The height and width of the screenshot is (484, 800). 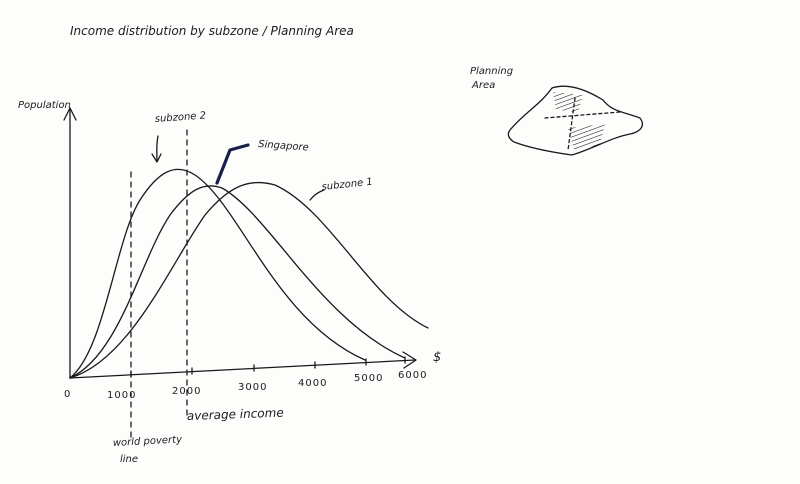 What do you see at coordinates (437, 357) in the screenshot?
I see `x-axis-unit: $` at bounding box center [437, 357].